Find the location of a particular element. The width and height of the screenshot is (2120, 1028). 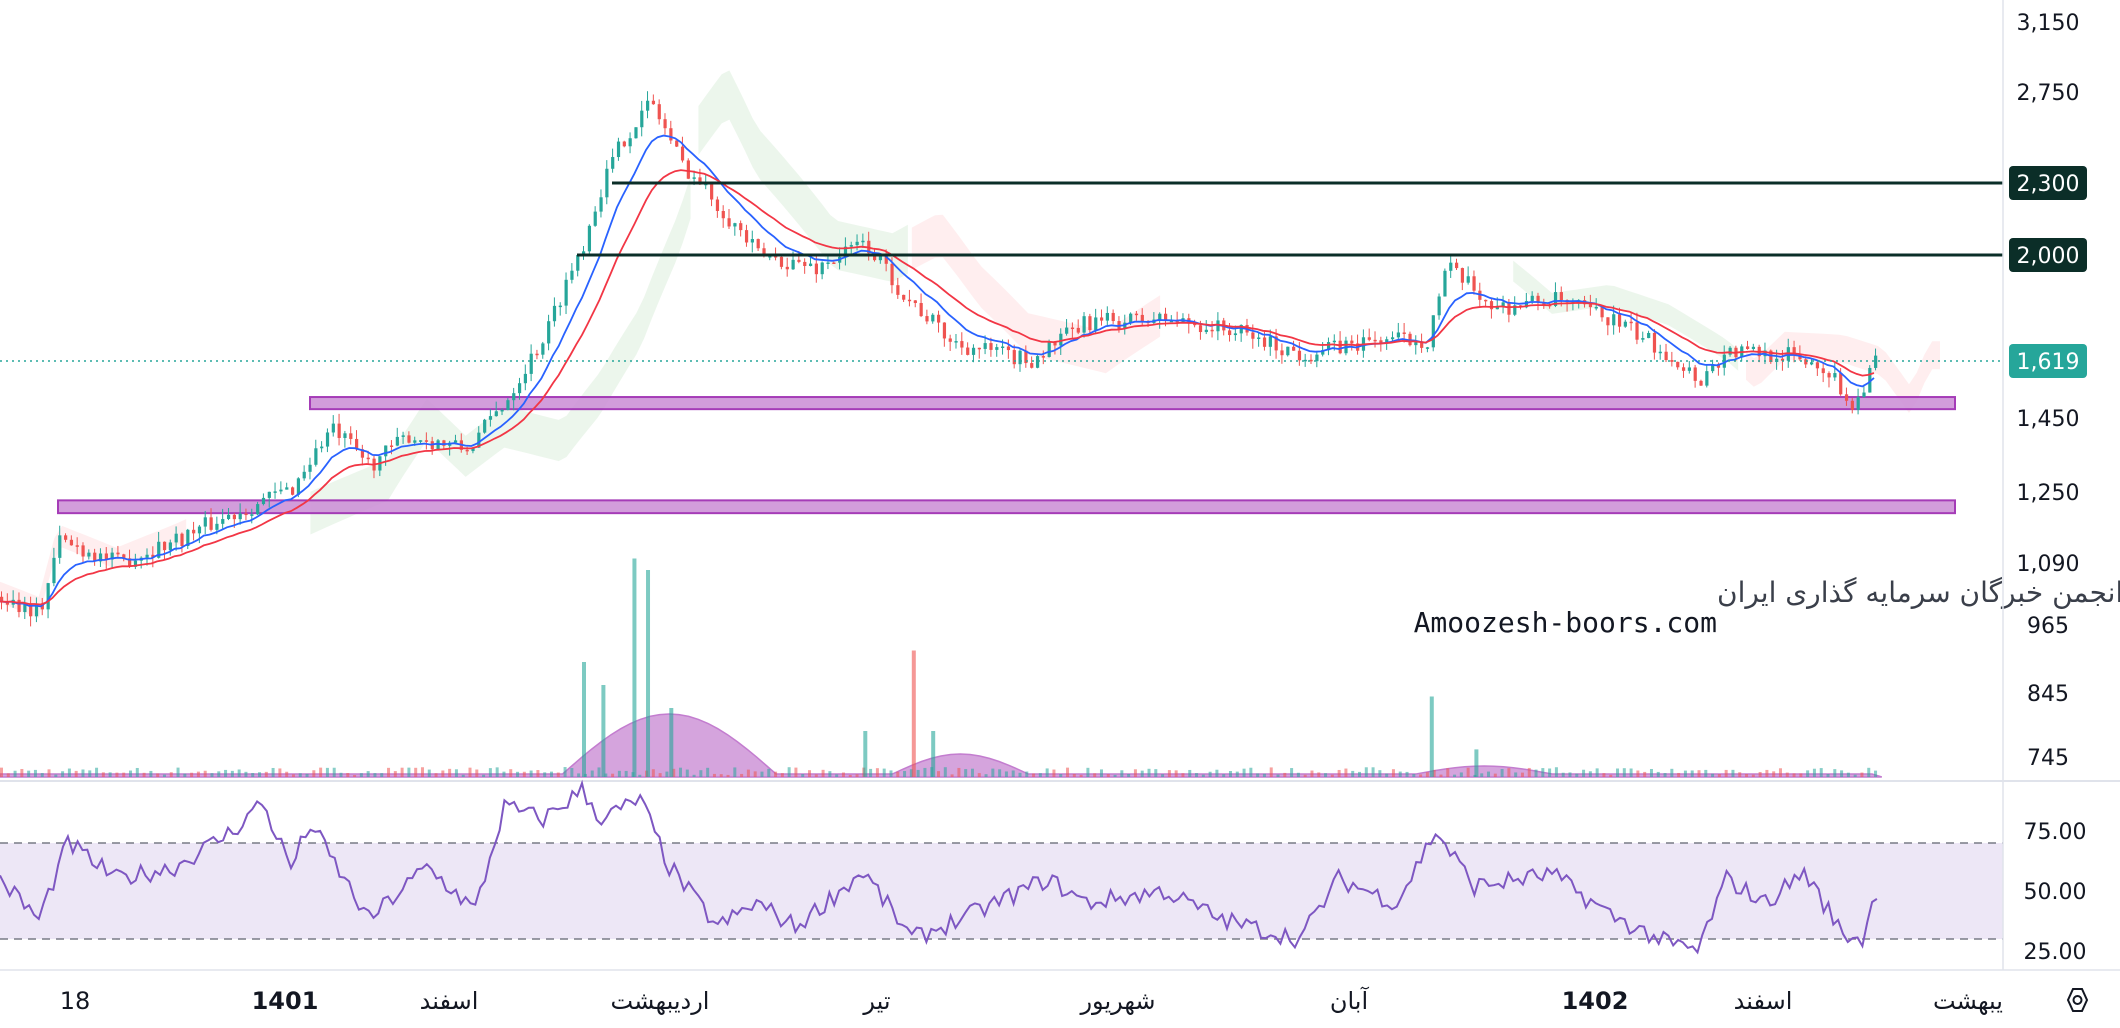

hexagon-settings-icon is located at coordinates (2077, 1000).